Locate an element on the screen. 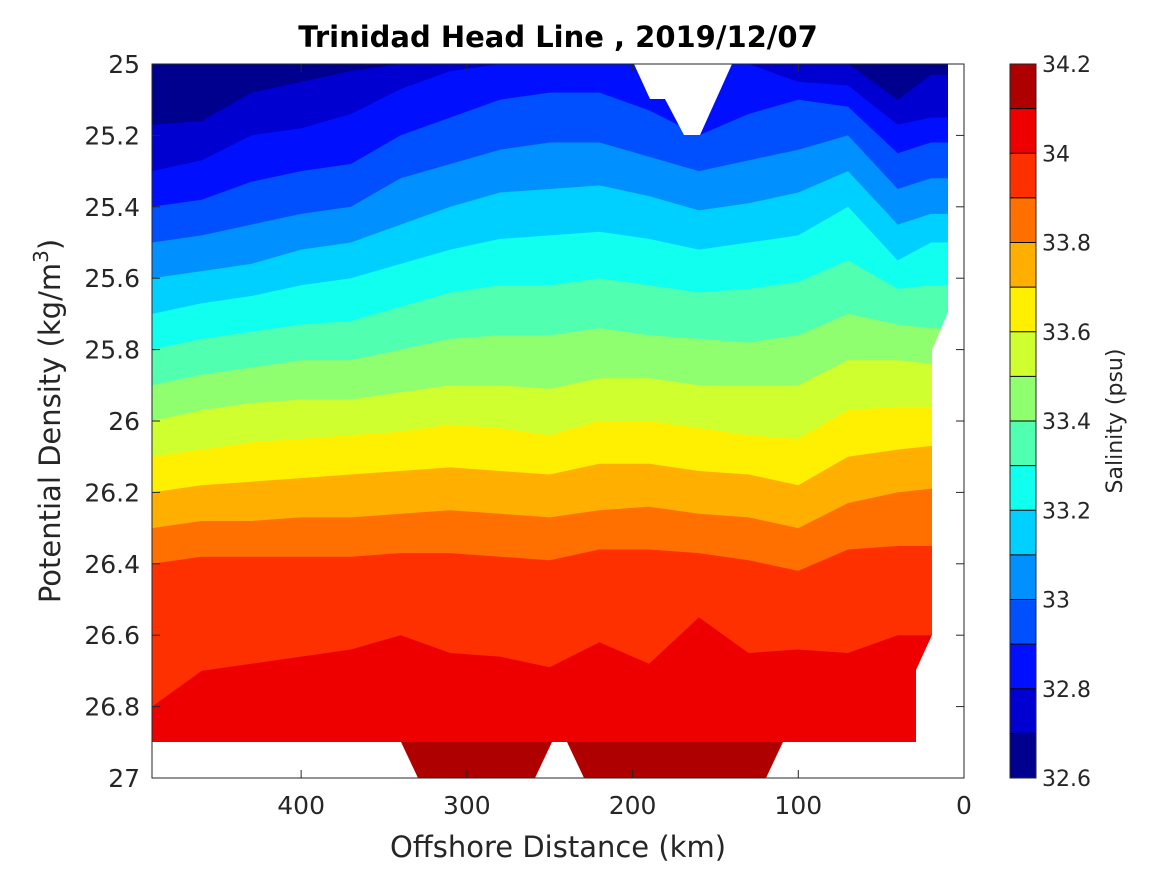 The image size is (1167, 875). no-data-region-bottom-right is located at coordinates (841, 760).